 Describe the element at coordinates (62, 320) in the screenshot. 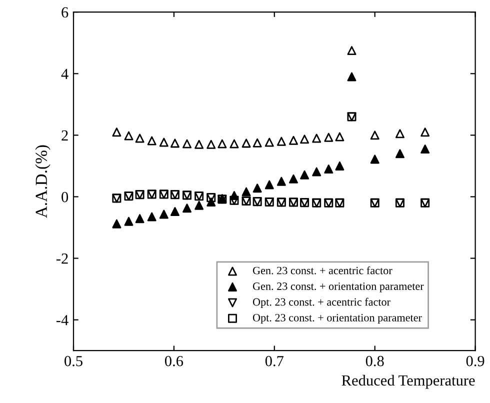

I see `y-tick-label: -4` at that location.